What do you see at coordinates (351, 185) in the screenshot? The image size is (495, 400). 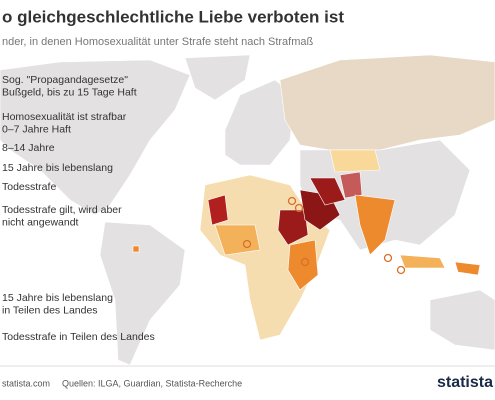 I see `afghanistan` at bounding box center [351, 185].